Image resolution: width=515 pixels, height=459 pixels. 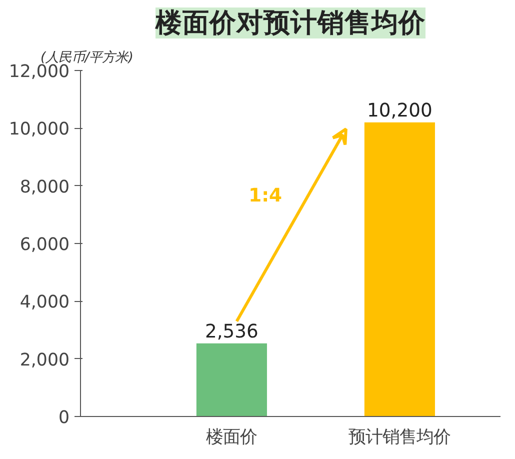 What do you see at coordinates (45, 187) in the screenshot?
I see `y-tick-label: 8,000` at bounding box center [45, 187].